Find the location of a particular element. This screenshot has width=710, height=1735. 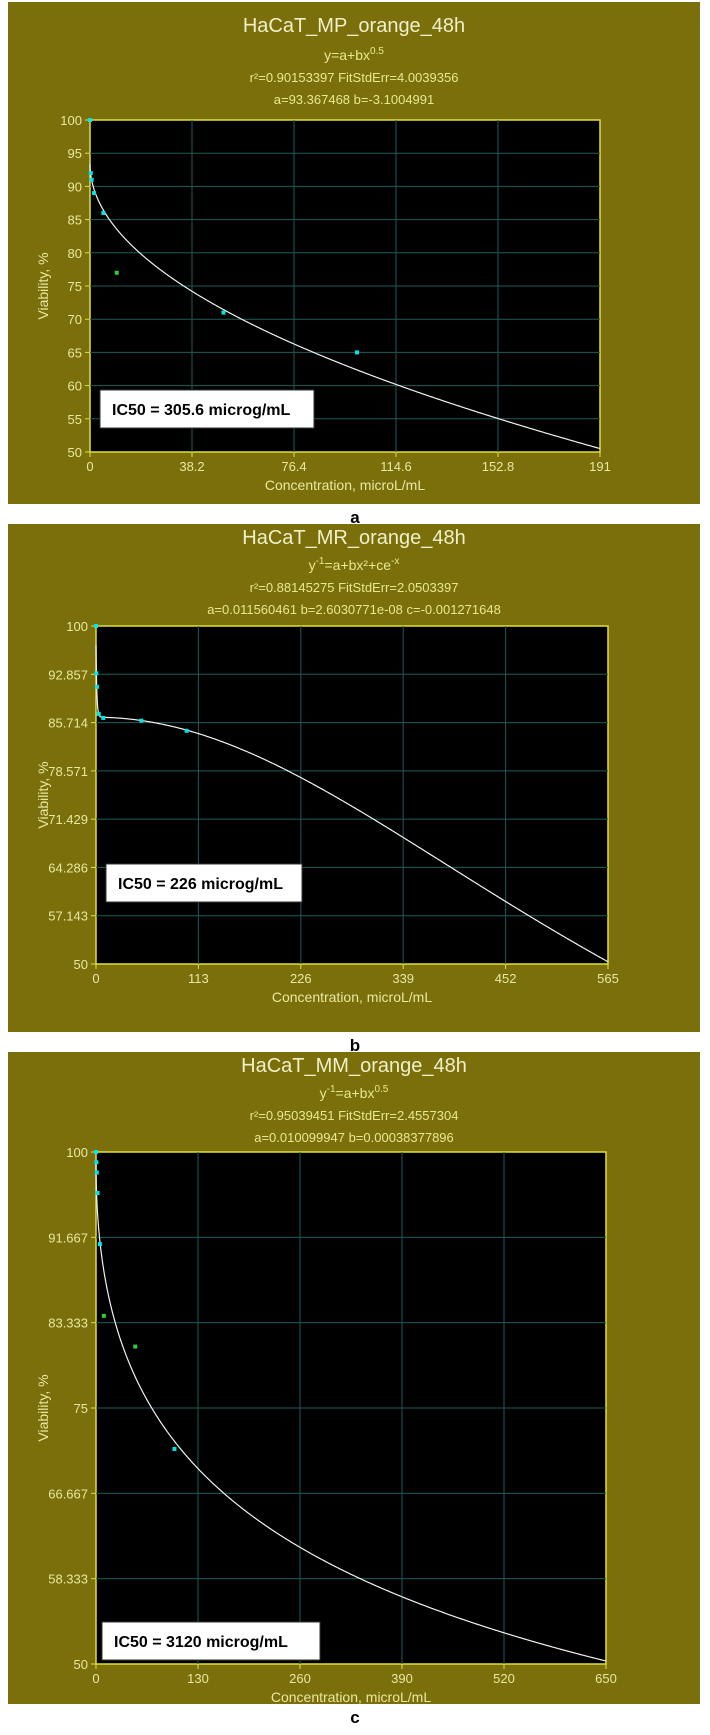

y-tick-label: 71.429 is located at coordinates (68, 819).